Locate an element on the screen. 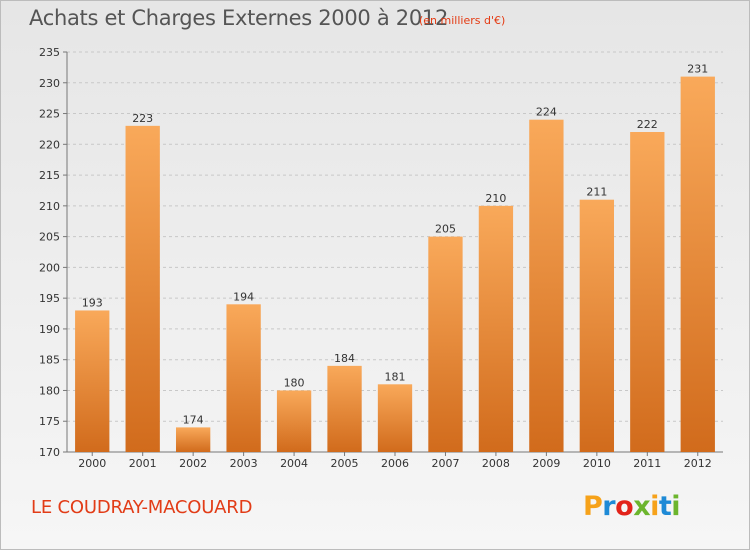  y-tick-label: 235 is located at coordinates (49, 52).